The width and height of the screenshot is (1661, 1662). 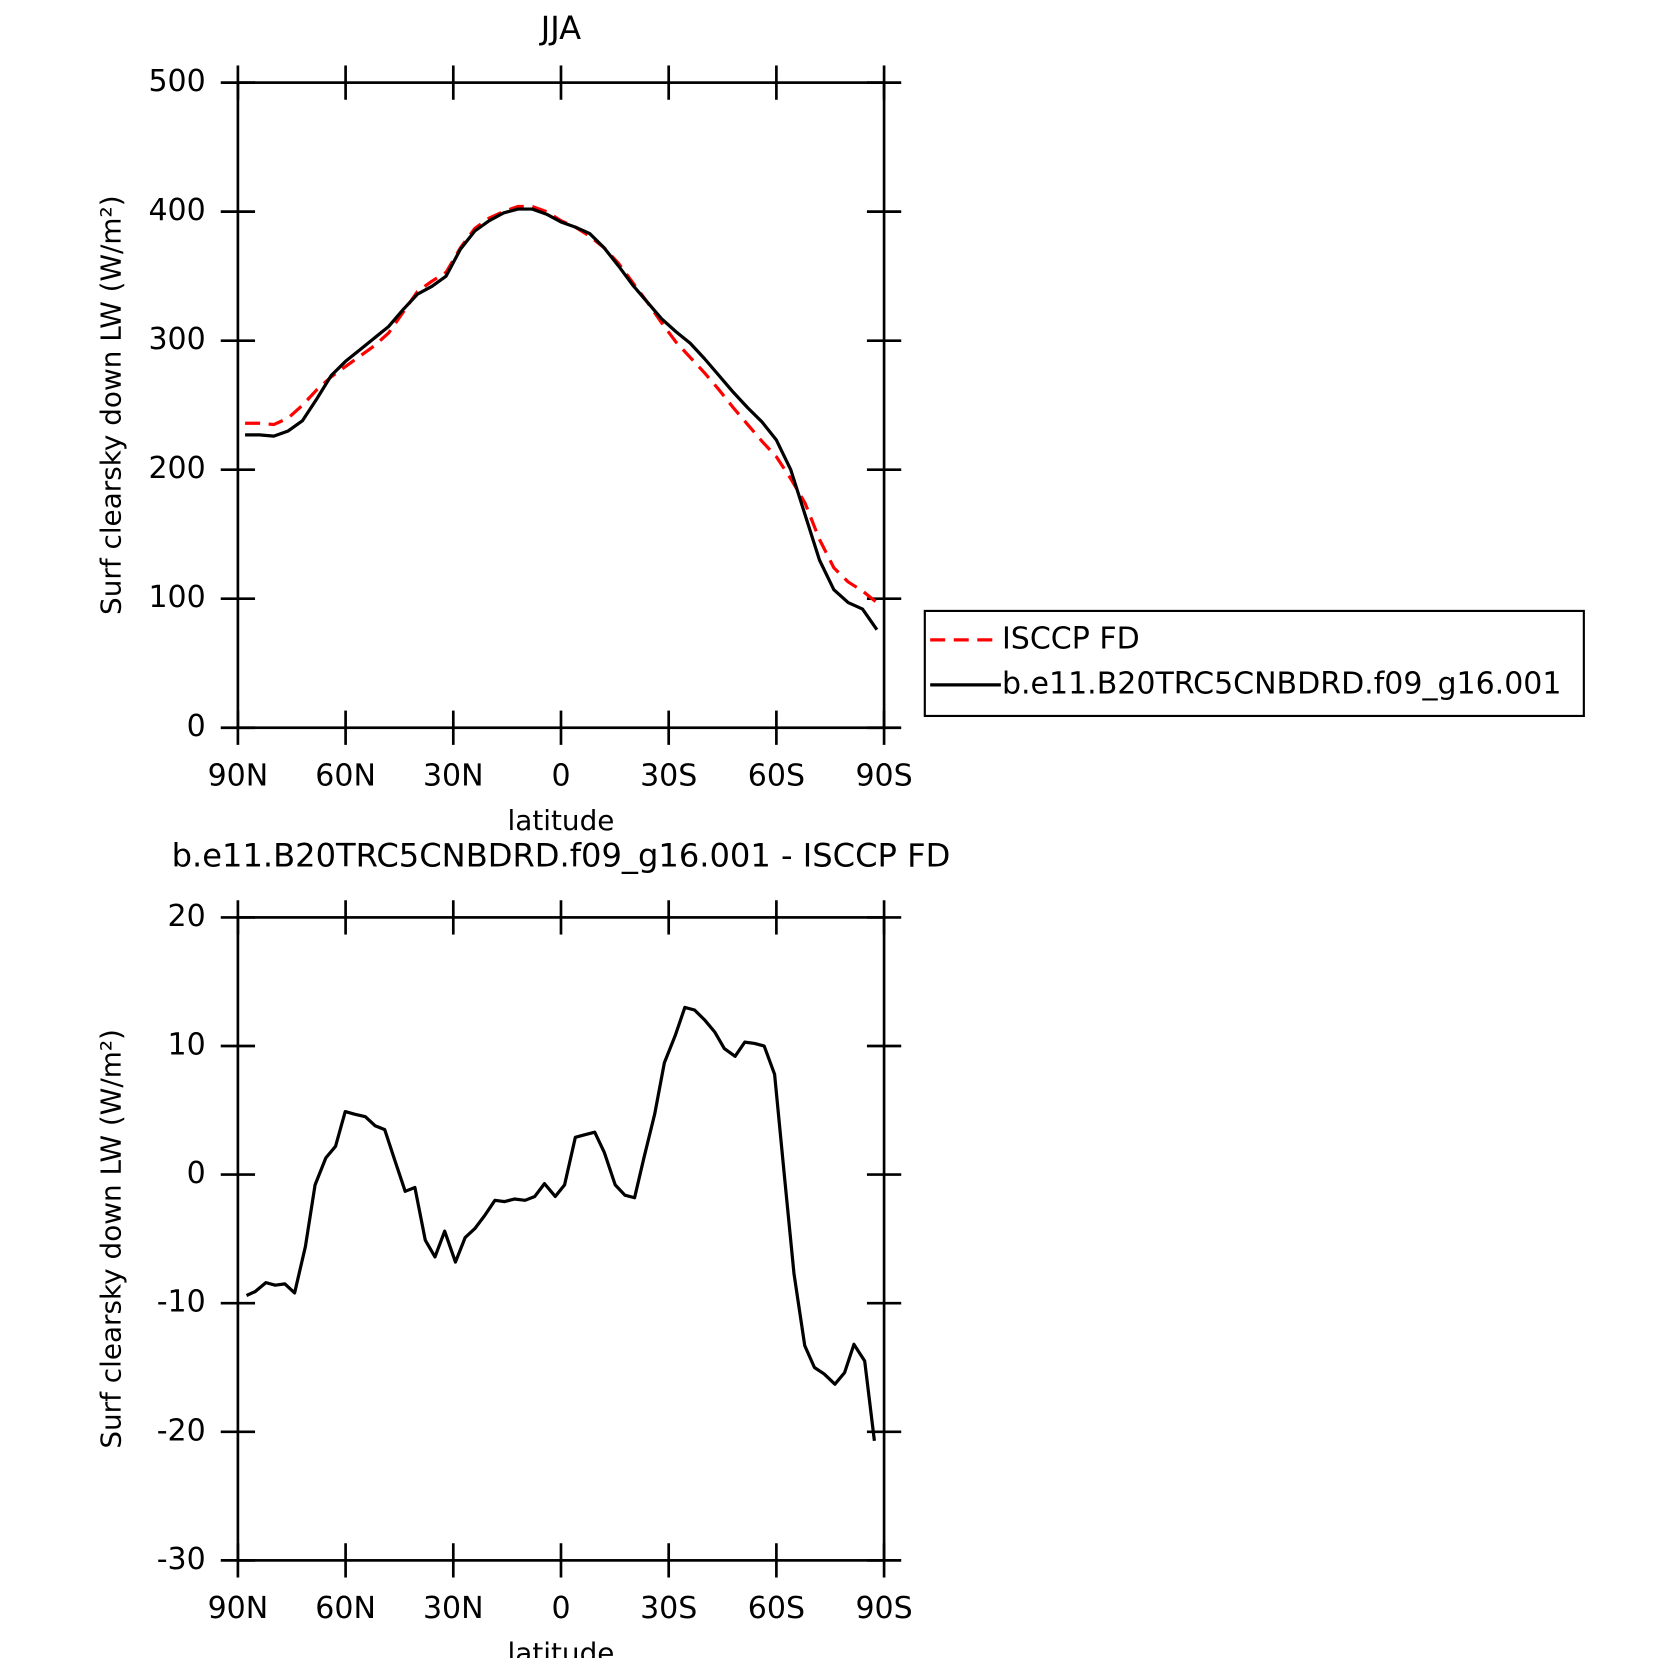 What do you see at coordinates (181, 1430) in the screenshot?
I see `y-tick-label: -20` at bounding box center [181, 1430].